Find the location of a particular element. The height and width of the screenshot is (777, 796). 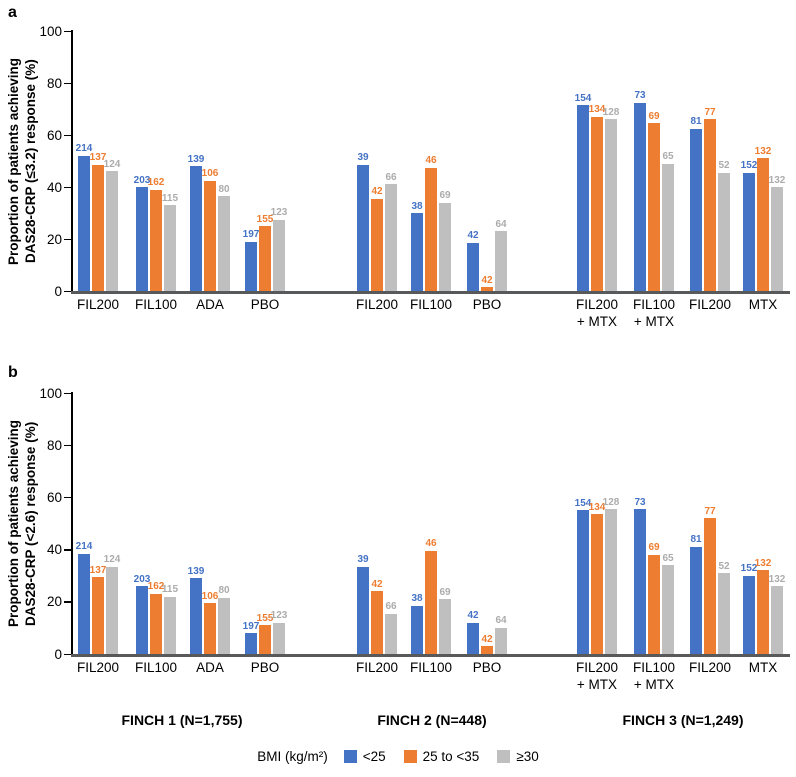

group-label: FIL100 is located at coordinates (431, 667).